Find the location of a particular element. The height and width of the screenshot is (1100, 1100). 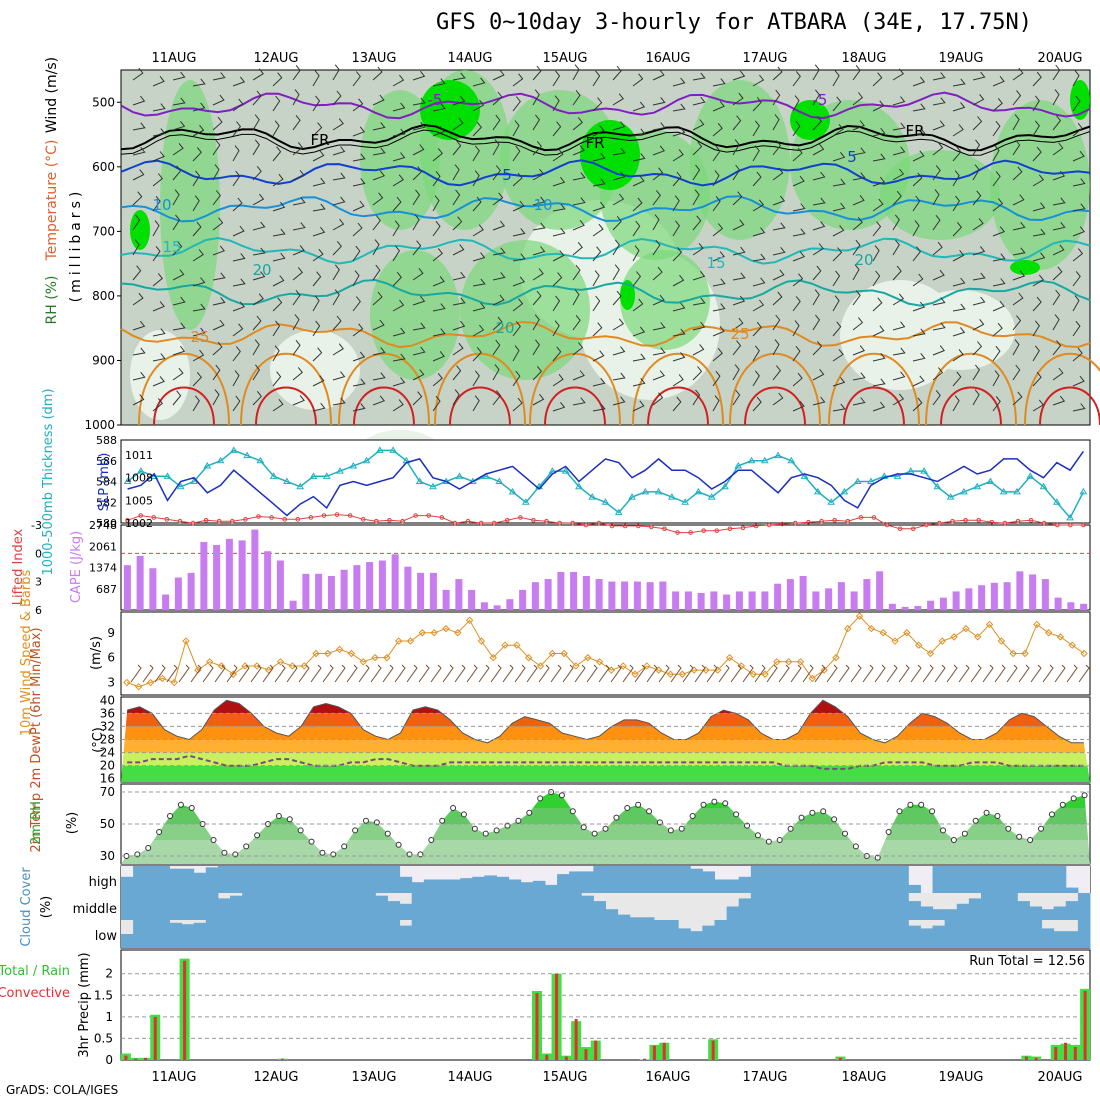

date-label-top: 17AUG is located at coordinates (764, 58).